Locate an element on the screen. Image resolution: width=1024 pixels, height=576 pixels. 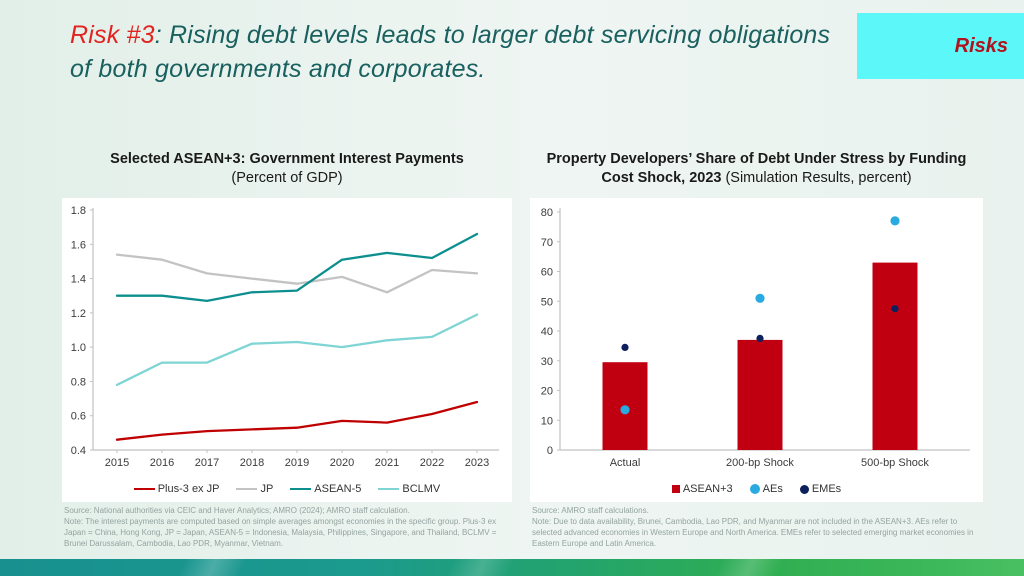
svg-text: 10 is located at coordinates (547, 421).